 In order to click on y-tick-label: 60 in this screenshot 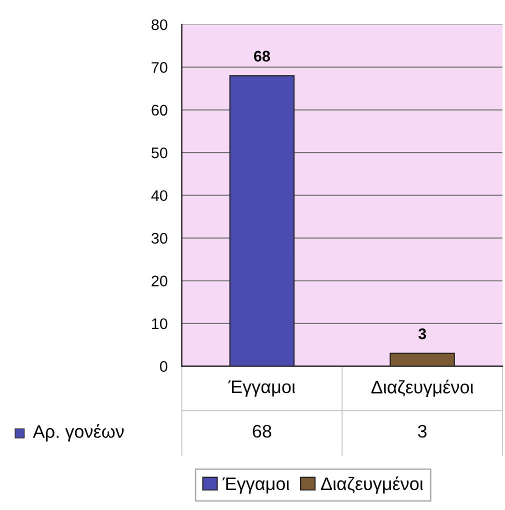, I will do `click(160, 110)`.